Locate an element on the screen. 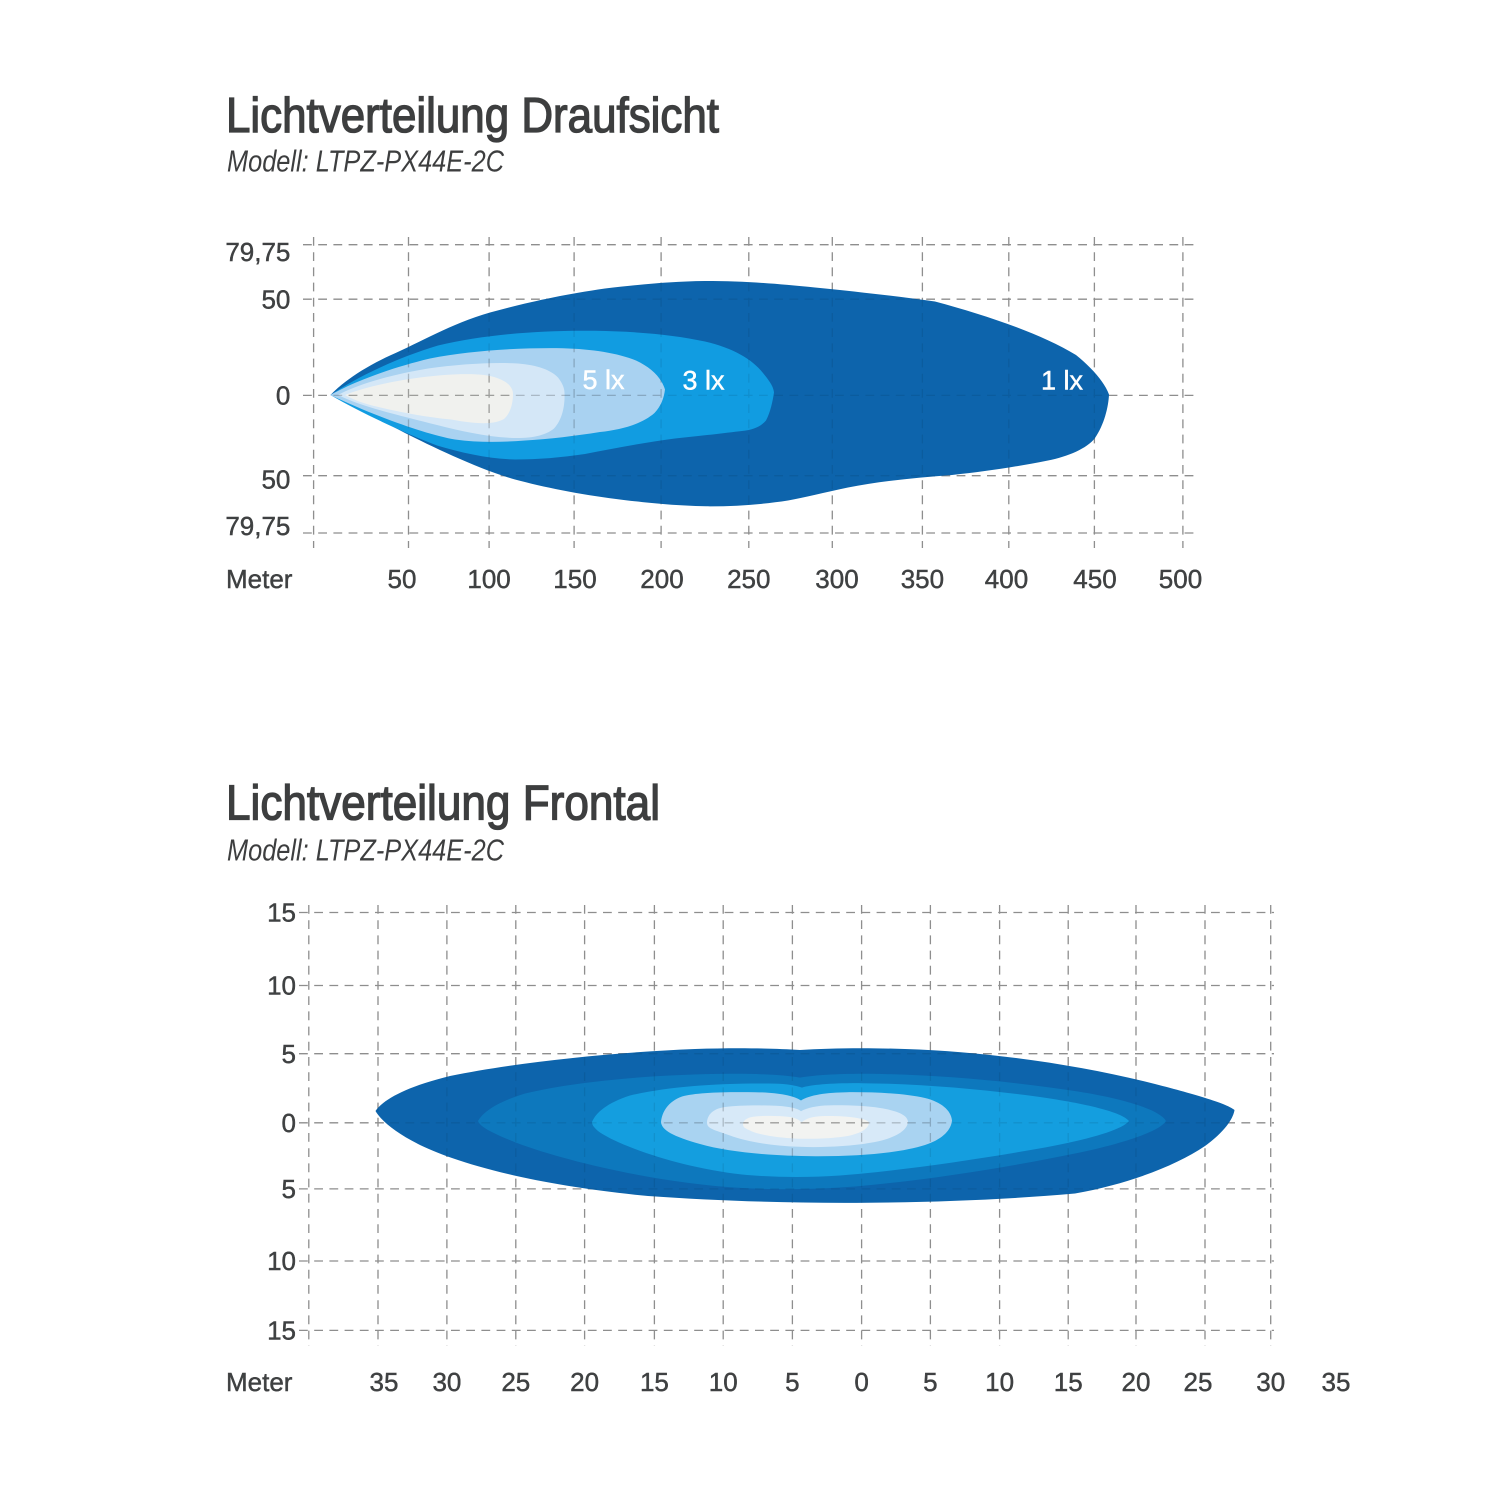  svg-text: 450 is located at coordinates (1094, 579).